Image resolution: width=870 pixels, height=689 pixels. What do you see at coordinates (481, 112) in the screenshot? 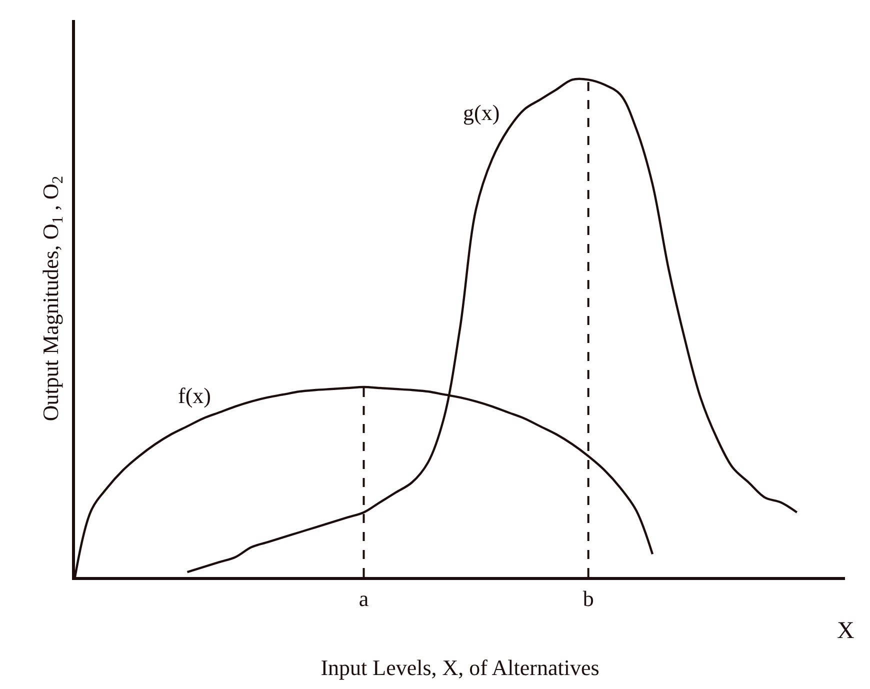
I see `series-label: g(x)` at bounding box center [481, 112].